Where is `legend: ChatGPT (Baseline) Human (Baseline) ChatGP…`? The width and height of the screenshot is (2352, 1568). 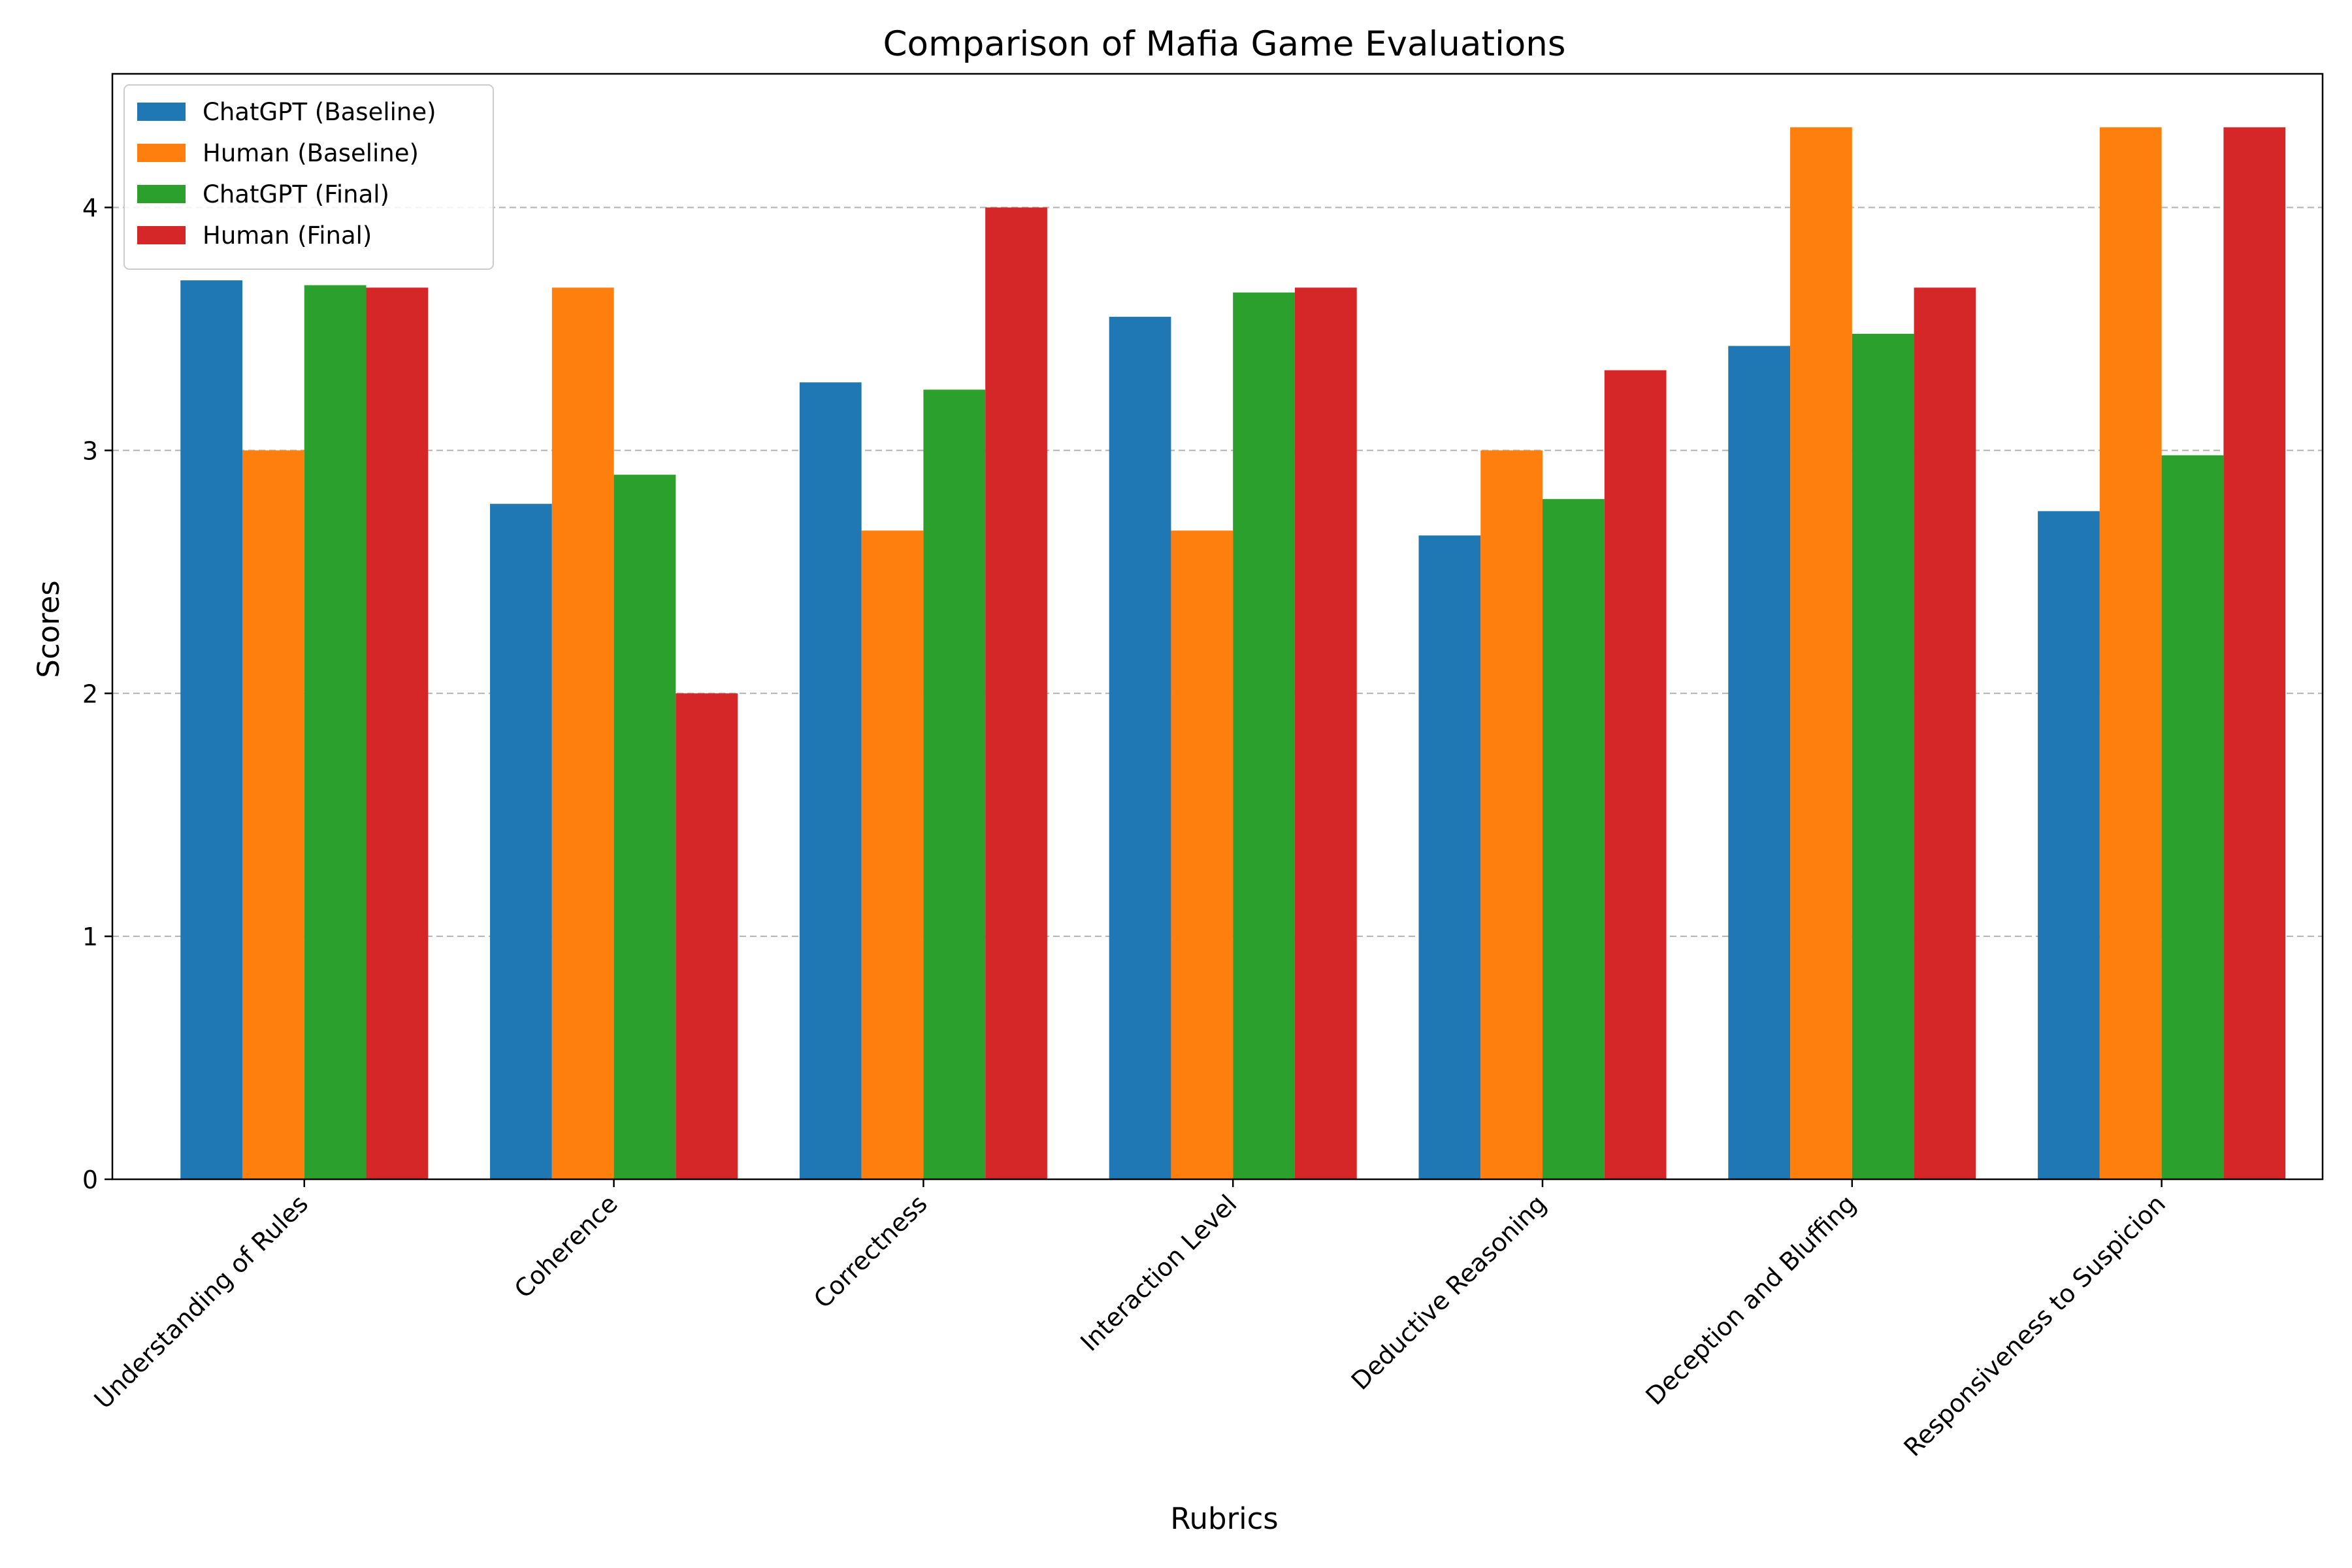
legend: ChatGPT (Baseline) Human (Baseline) ChatGP… is located at coordinates (308, 177).